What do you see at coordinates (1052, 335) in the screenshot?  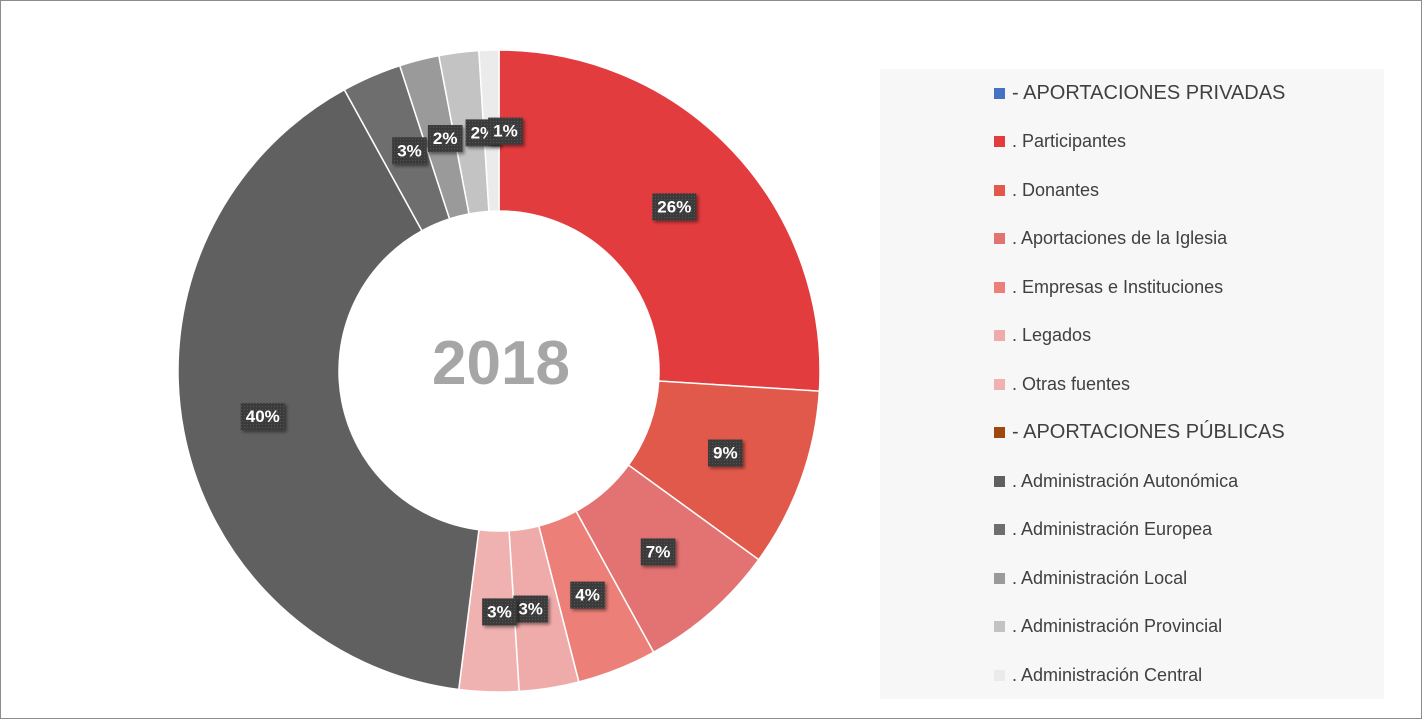 I see `legend-label: . Legados` at bounding box center [1052, 335].